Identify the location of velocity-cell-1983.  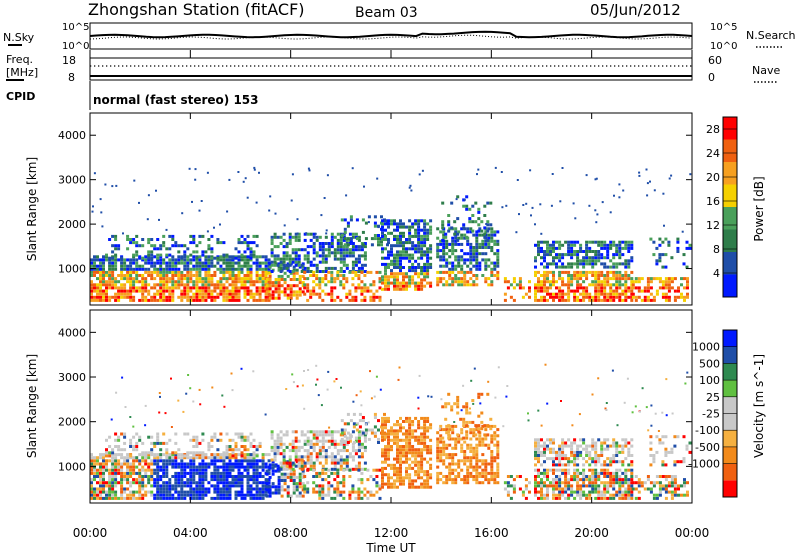
(541, 492).